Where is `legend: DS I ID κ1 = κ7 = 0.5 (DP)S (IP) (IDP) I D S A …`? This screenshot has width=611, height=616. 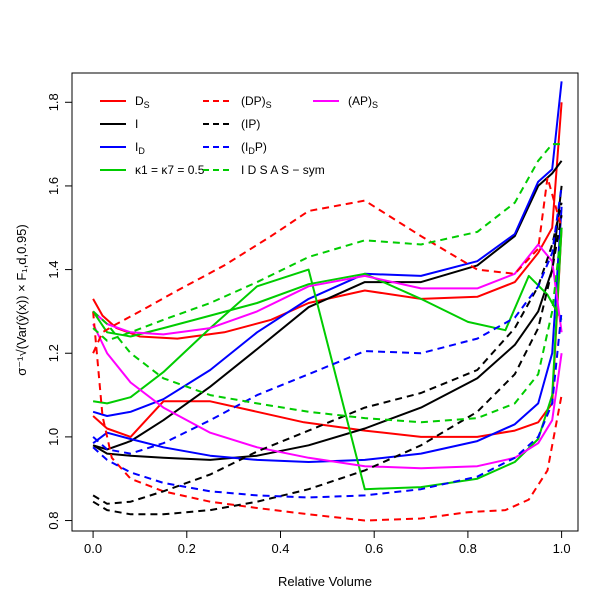
legend: DS I ID κ1 = κ7 = 0.5 (DP)S (IP) (IDP) I D S A … is located at coordinates (239, 135).